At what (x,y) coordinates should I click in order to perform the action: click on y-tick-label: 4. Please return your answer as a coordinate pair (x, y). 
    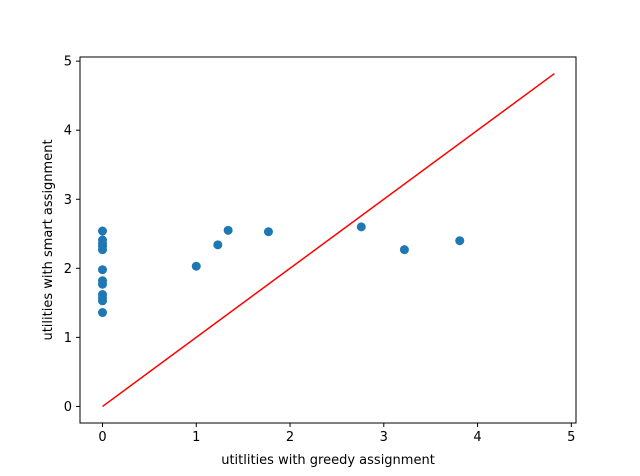
    Looking at the image, I should click on (68, 131).